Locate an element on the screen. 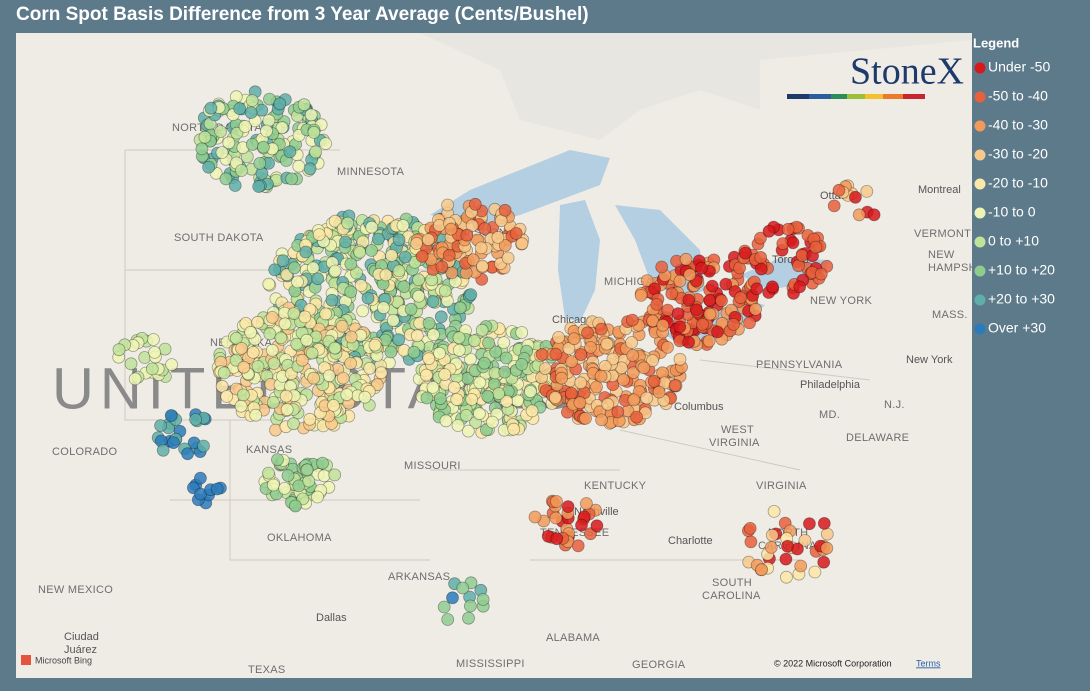 This screenshot has width=1090, height=691. terms-link: Terms is located at coordinates (928, 663).